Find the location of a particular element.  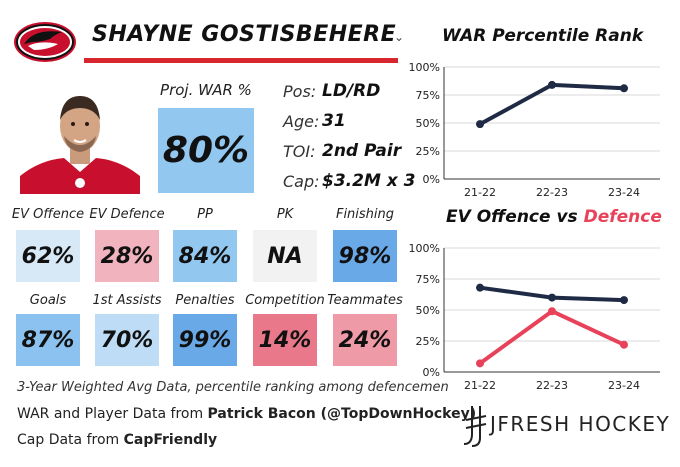

stat-value: NA is located at coordinates (285, 256).